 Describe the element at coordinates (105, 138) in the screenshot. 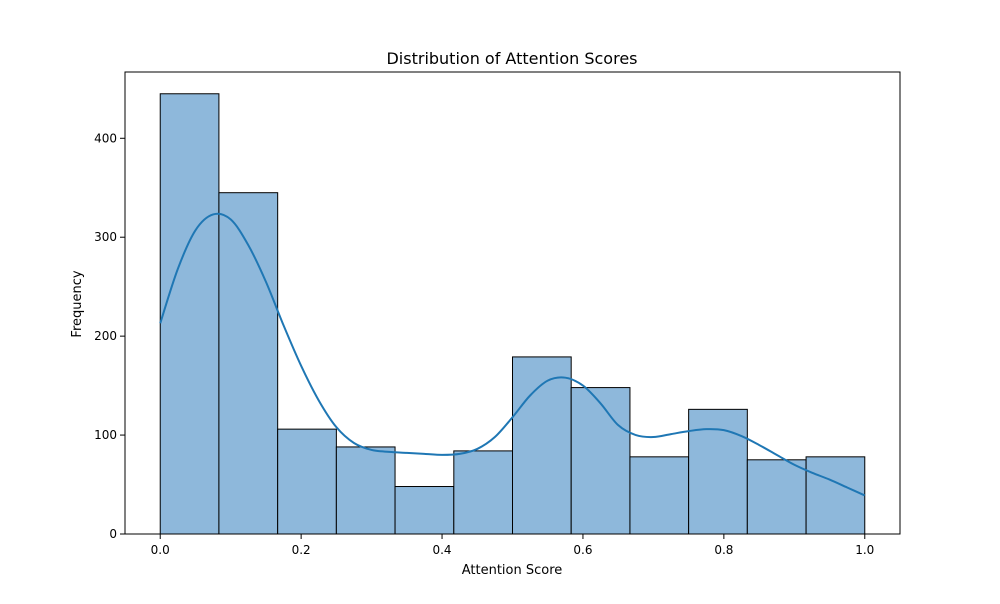

I see `y-tick-label: 400` at that location.